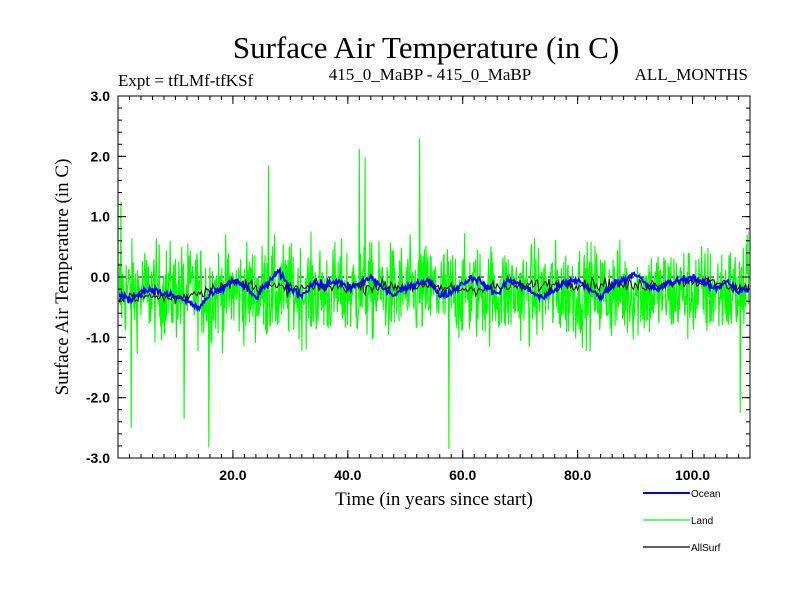  What do you see at coordinates (62, 277) in the screenshot?
I see `y-axis-label: Surface Air Temperature (in C)` at bounding box center [62, 277].